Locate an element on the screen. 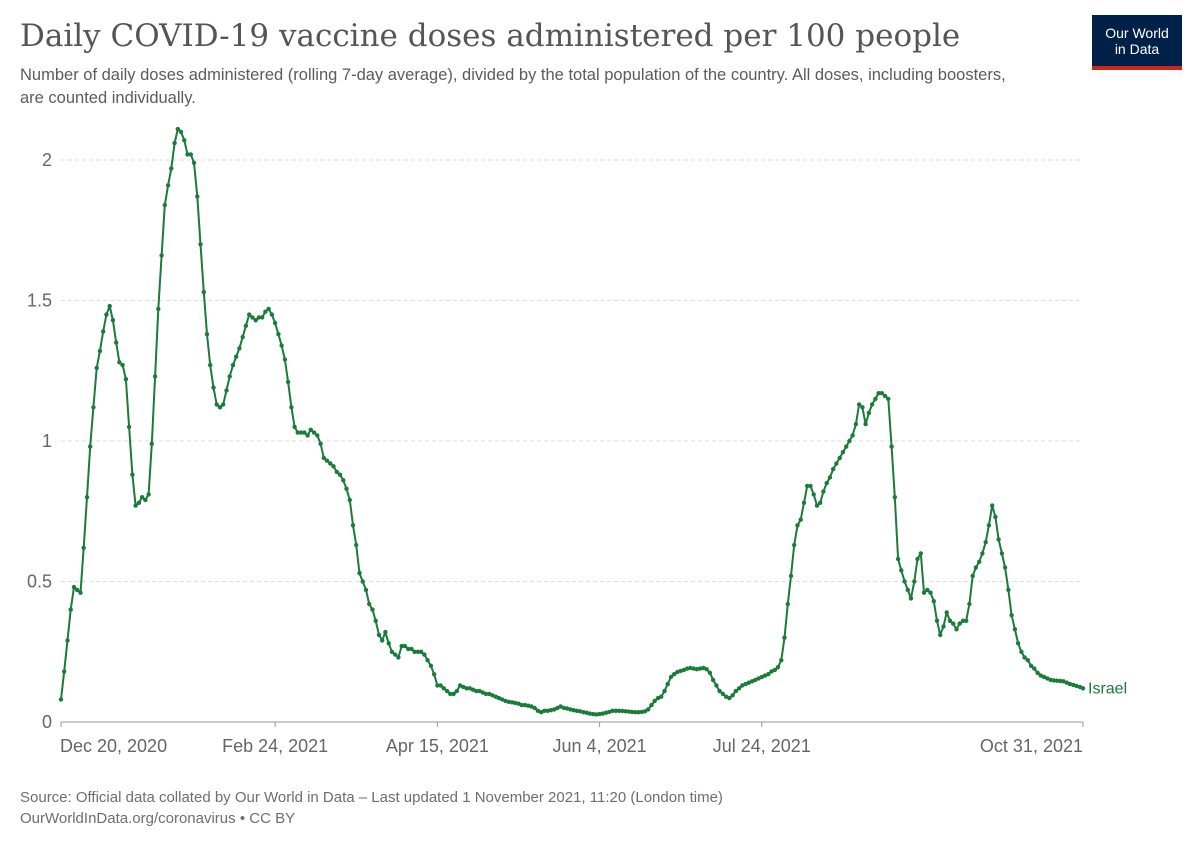  source-link: OurWorldInData.org/coronavirus • CC BY is located at coordinates (158, 818).